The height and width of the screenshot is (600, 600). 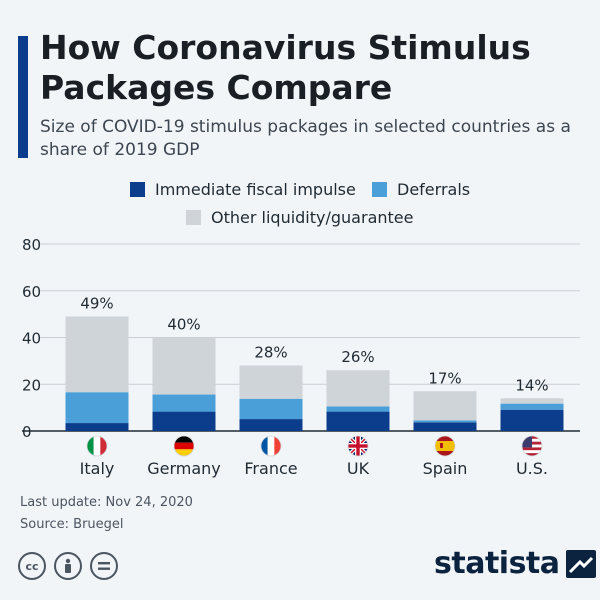 What do you see at coordinates (444, 378) in the screenshot?
I see `total-label: 17%` at bounding box center [444, 378].